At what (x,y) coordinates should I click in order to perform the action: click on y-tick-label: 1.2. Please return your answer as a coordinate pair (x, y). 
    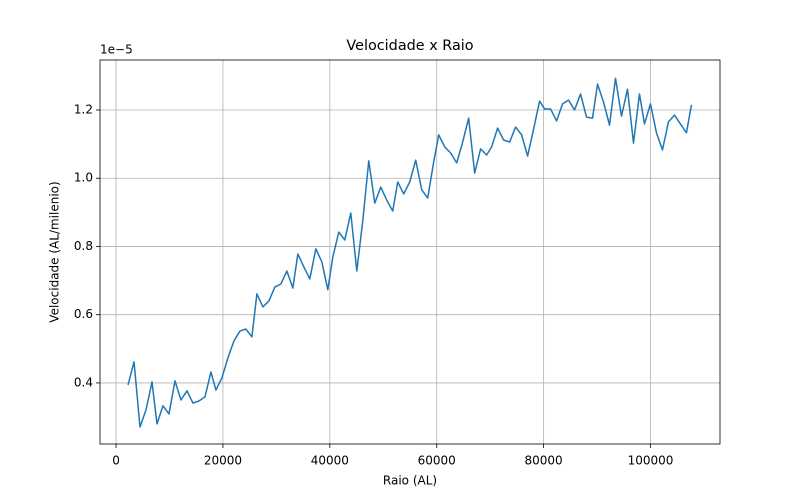
    Looking at the image, I should click on (83, 109).